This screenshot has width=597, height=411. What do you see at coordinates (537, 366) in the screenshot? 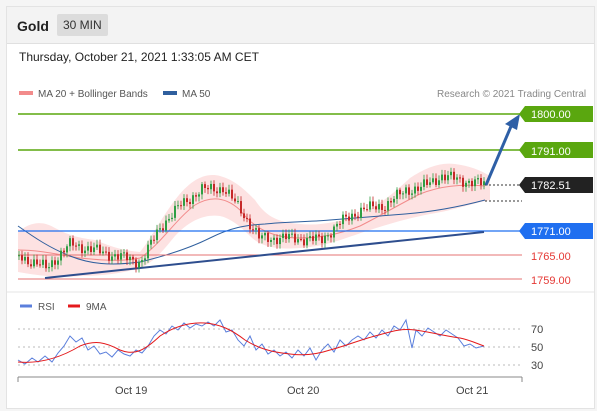
I see `rsi-tick-30: 30` at bounding box center [537, 366].